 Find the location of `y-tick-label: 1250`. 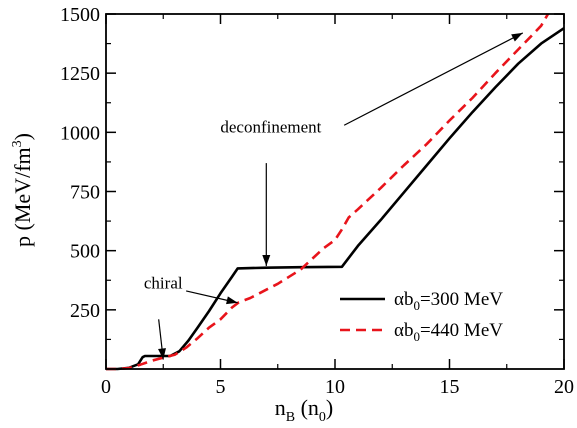

y-tick-label: 1250 is located at coordinates (80, 74).